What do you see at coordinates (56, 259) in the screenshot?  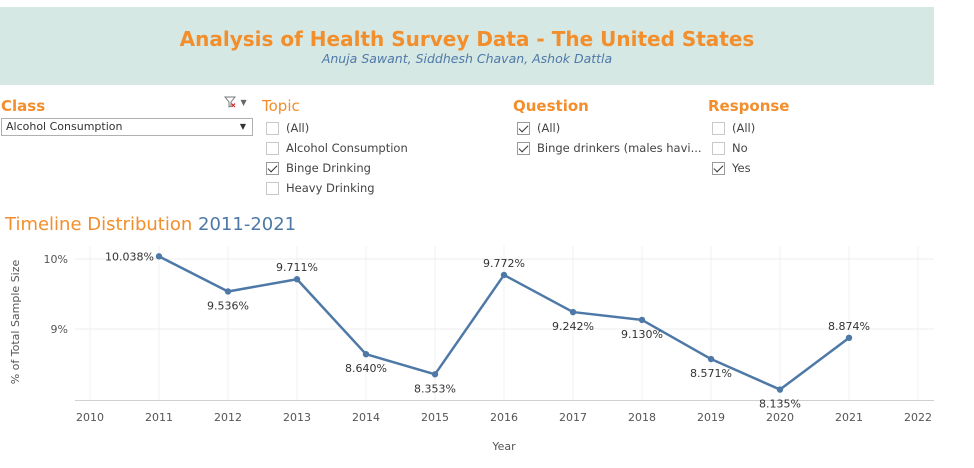 I see `y-tick-label: 10%` at bounding box center [56, 259].